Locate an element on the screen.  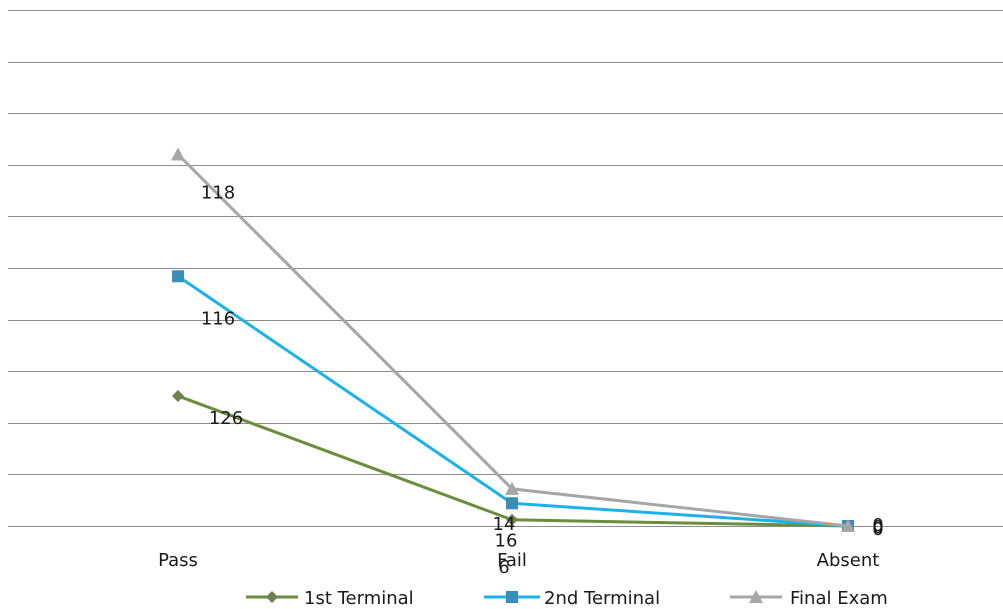
legend: 1st Terminal 2nd Terminal Final Exam is located at coordinates (567, 598).